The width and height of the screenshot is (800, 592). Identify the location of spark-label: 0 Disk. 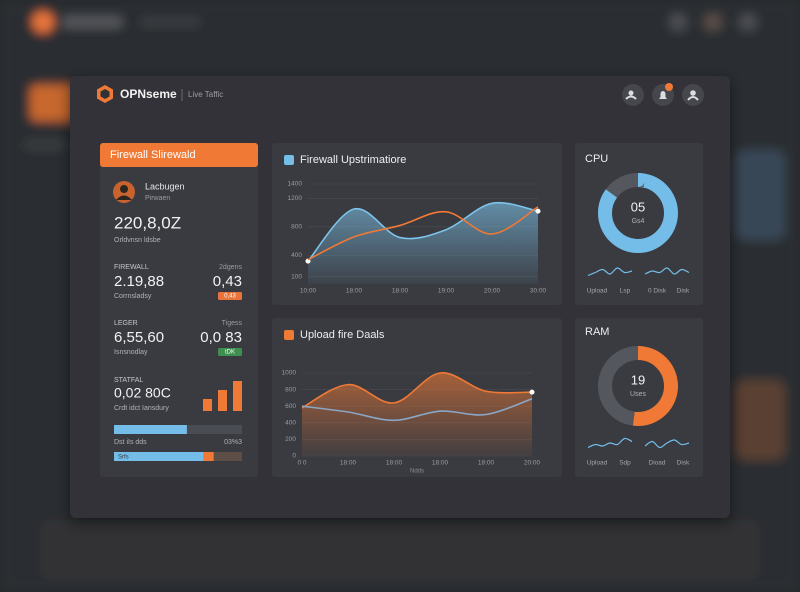
(657, 291).